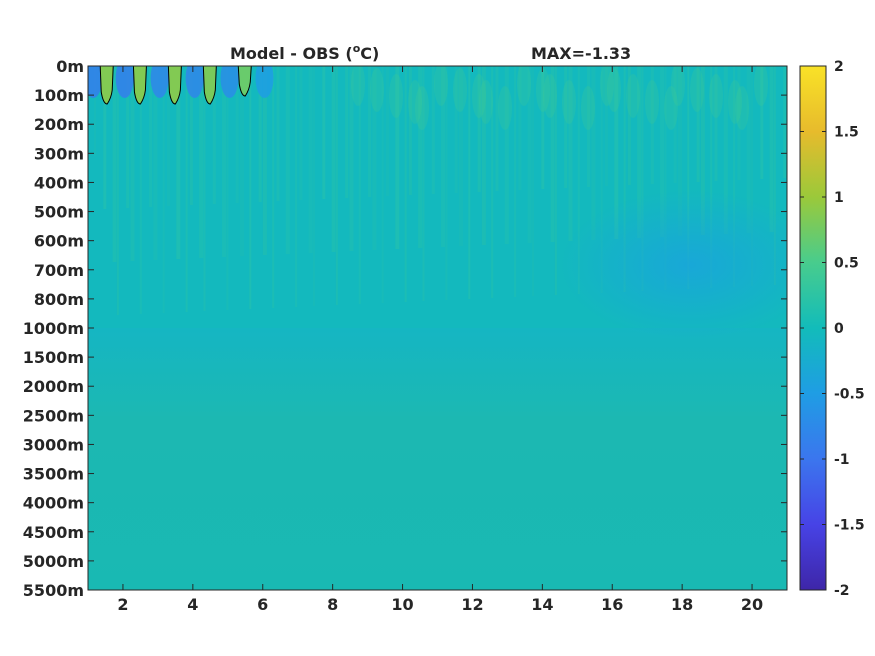  What do you see at coordinates (849, 395) in the screenshot?
I see `colorbar-tick-label: -0.5` at bounding box center [849, 395].